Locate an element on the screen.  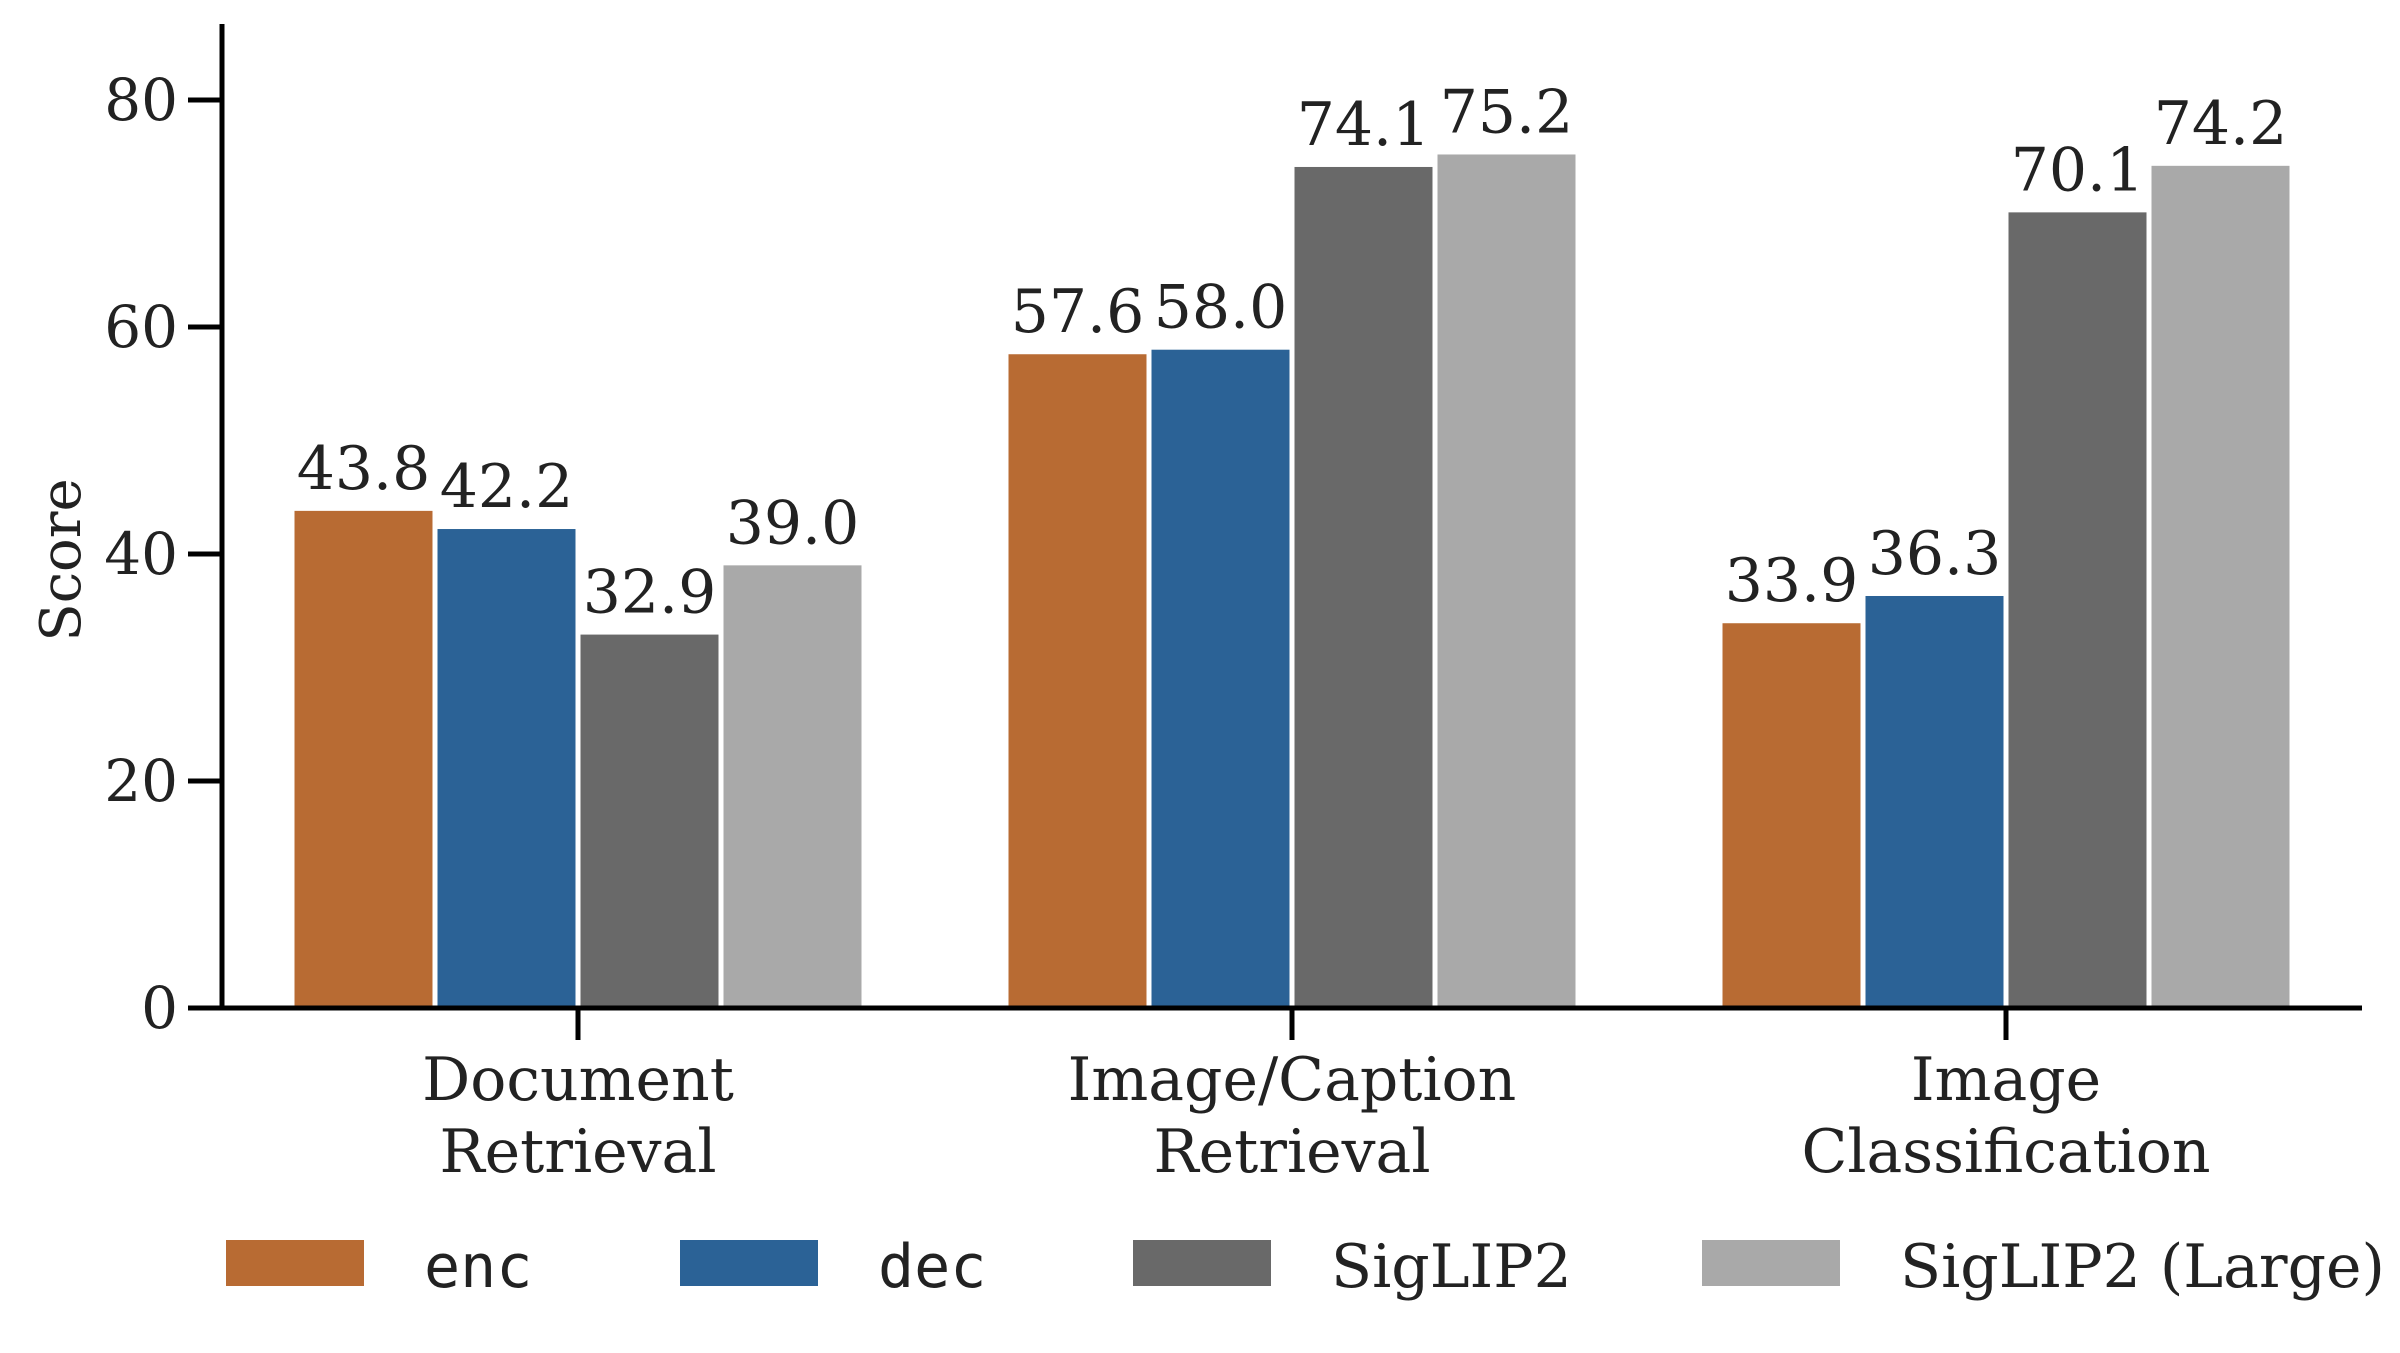
y-tick-label: 0 is located at coordinates (159, 1008).